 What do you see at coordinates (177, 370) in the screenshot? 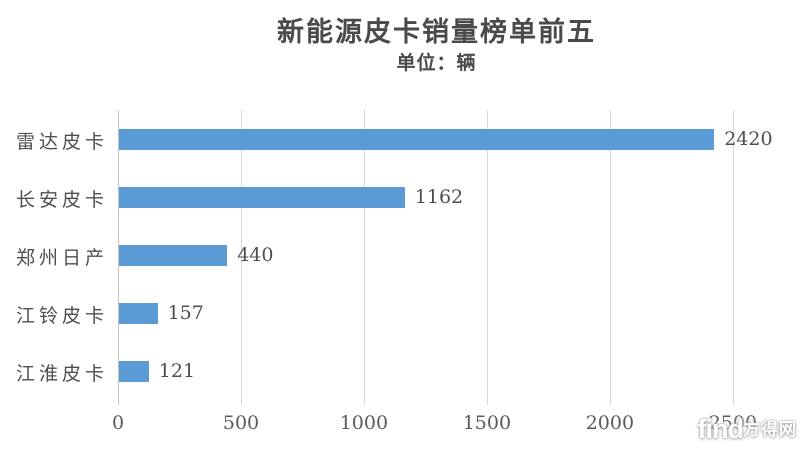
I see `bar-value-label: 121` at bounding box center [177, 370].